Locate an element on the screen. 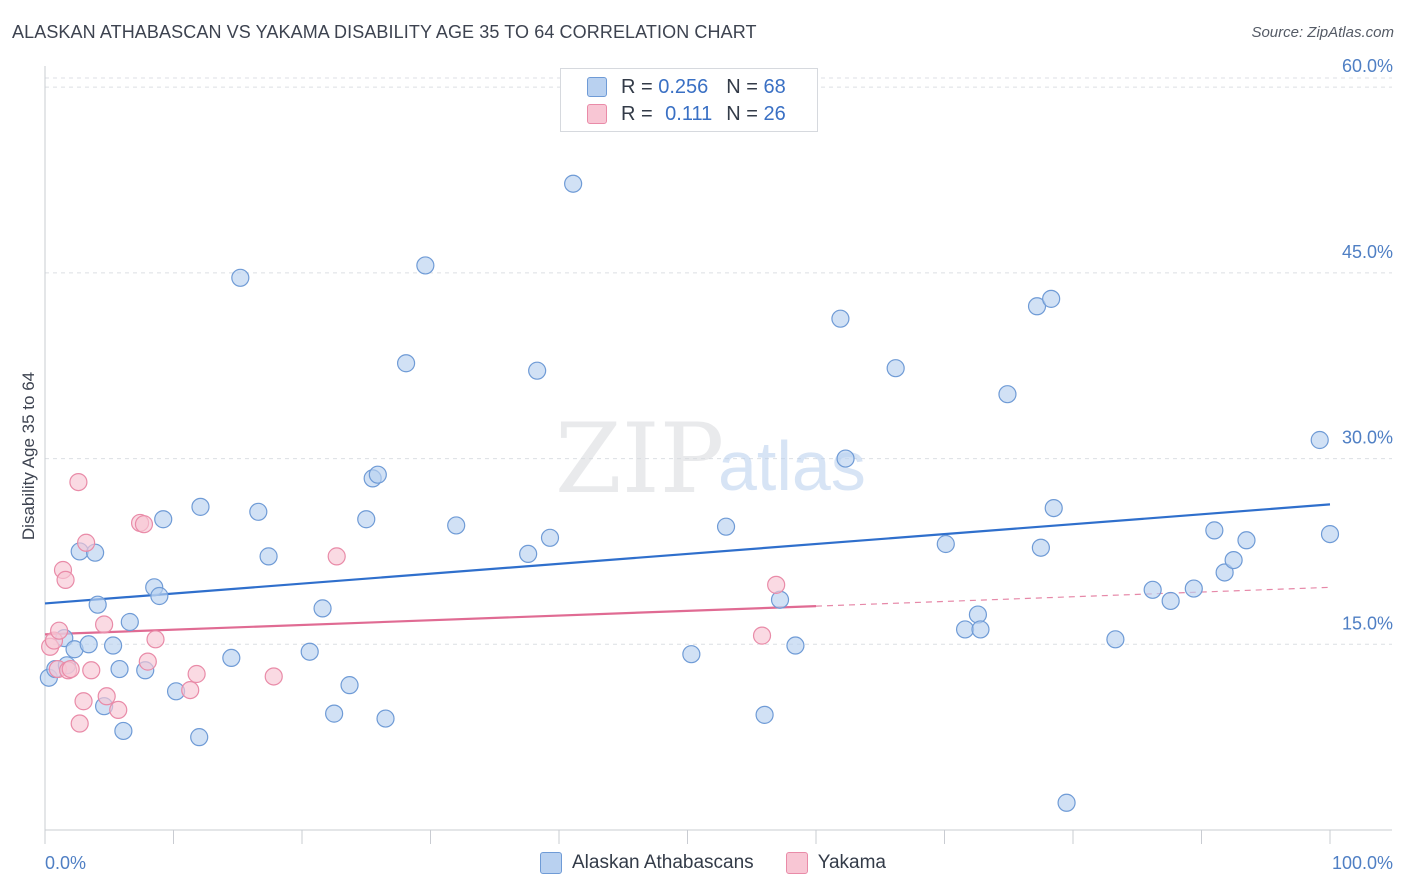  r-value: 0.256 is located at coordinates (683, 86).